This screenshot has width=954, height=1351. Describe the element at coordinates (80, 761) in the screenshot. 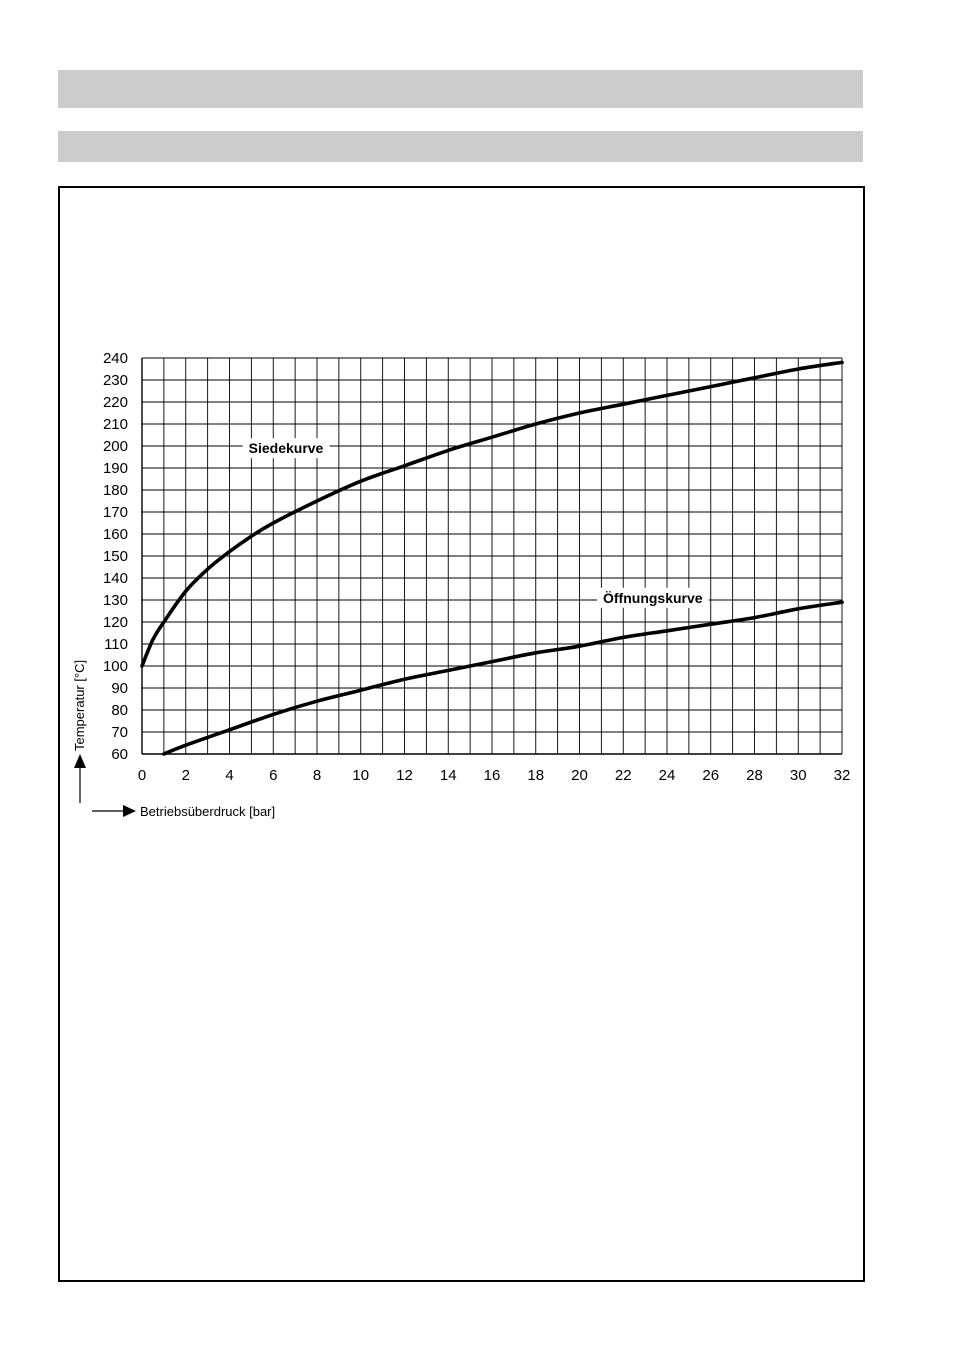

I see `y-axis-arrow-head` at that location.